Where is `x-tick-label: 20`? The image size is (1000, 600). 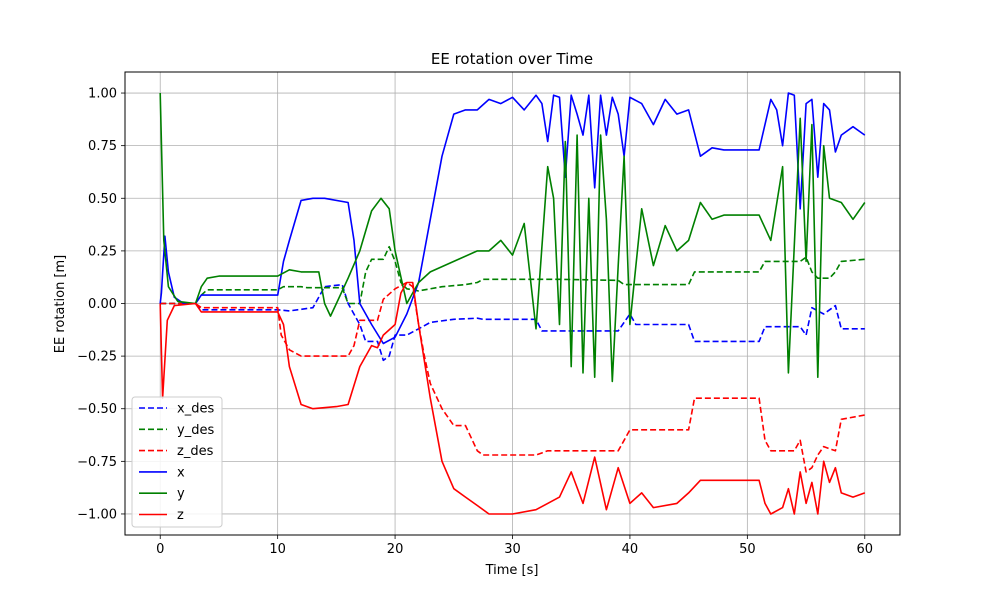
x-tick-label: 20 is located at coordinates (395, 549).